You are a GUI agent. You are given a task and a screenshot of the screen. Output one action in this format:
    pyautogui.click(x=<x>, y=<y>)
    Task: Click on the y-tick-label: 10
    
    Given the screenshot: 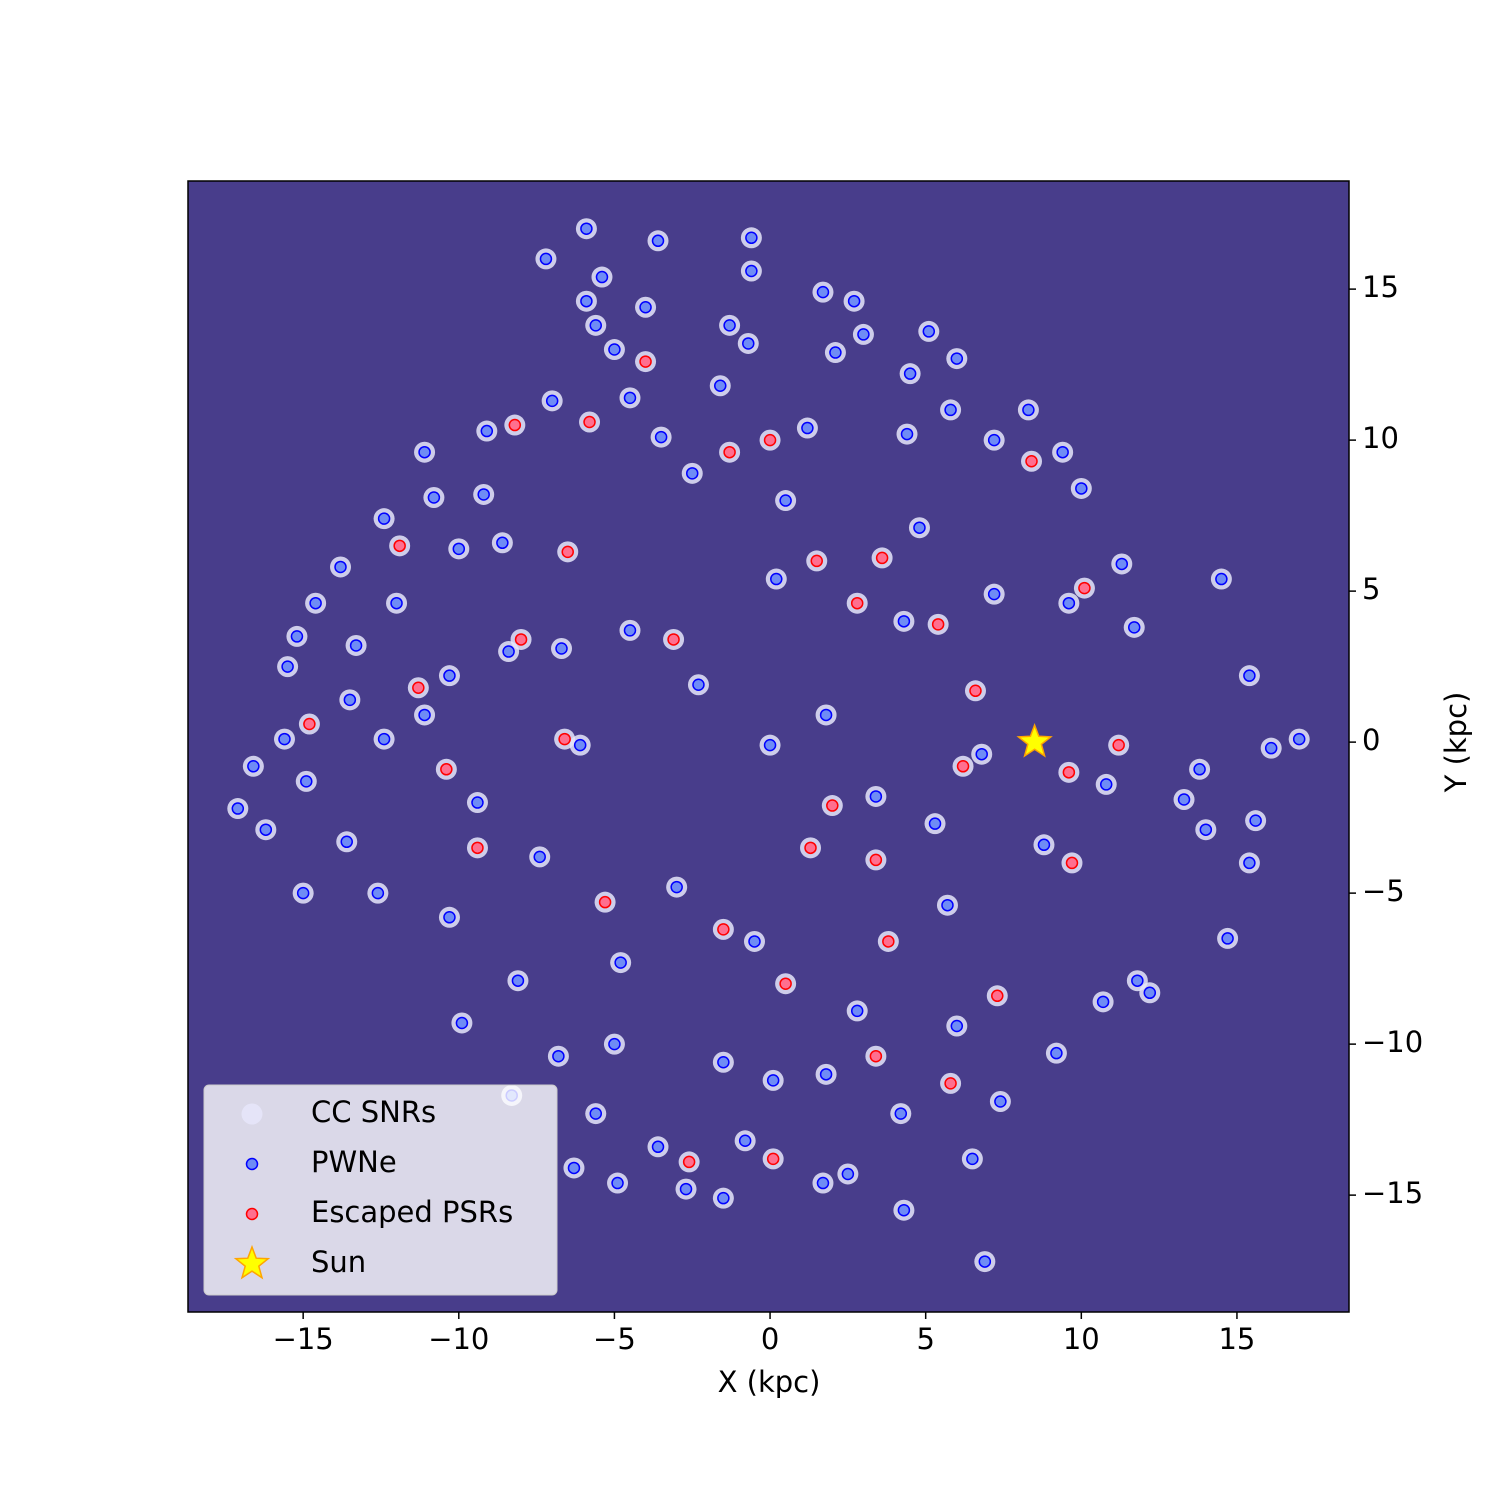 What is the action you would take?
    pyautogui.click(x=1380, y=438)
    